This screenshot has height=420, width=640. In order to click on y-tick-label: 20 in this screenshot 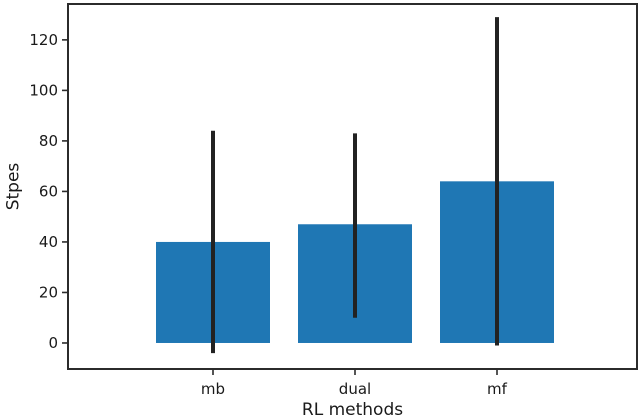, I will do `click(48, 292)`.